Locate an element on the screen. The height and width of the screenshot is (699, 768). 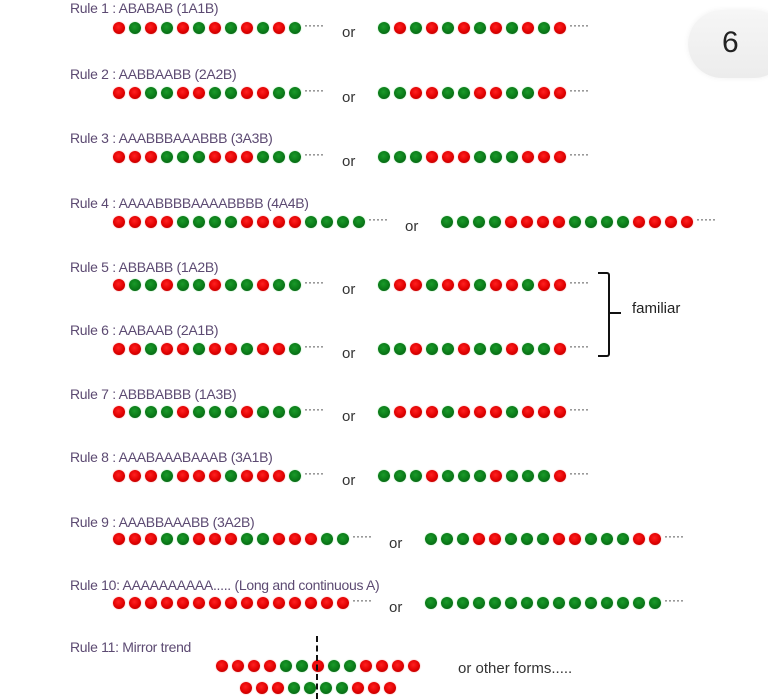
rule-1-label: Rule 1 : ABABAB (1A1B) is located at coordinates (144, 8).